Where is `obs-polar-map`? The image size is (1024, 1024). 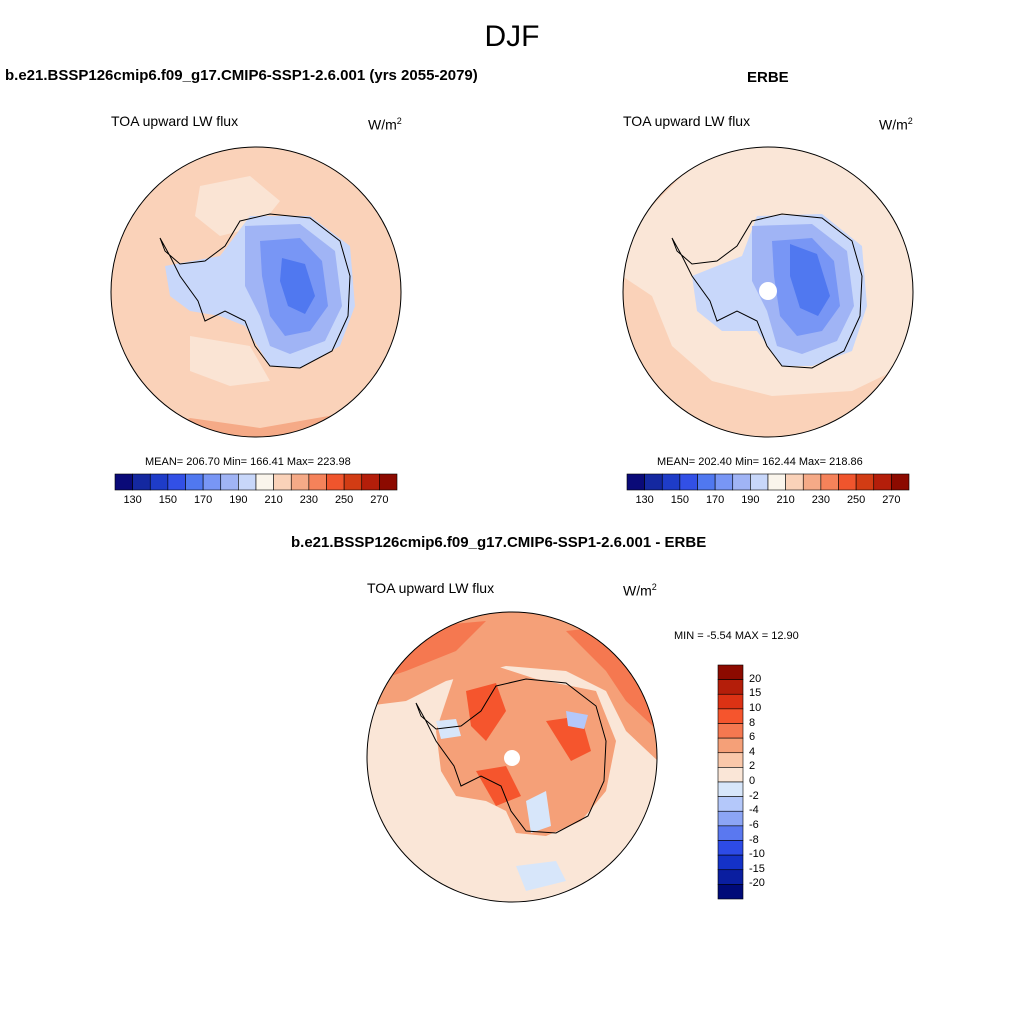 obs-polar-map is located at coordinates (768, 292).